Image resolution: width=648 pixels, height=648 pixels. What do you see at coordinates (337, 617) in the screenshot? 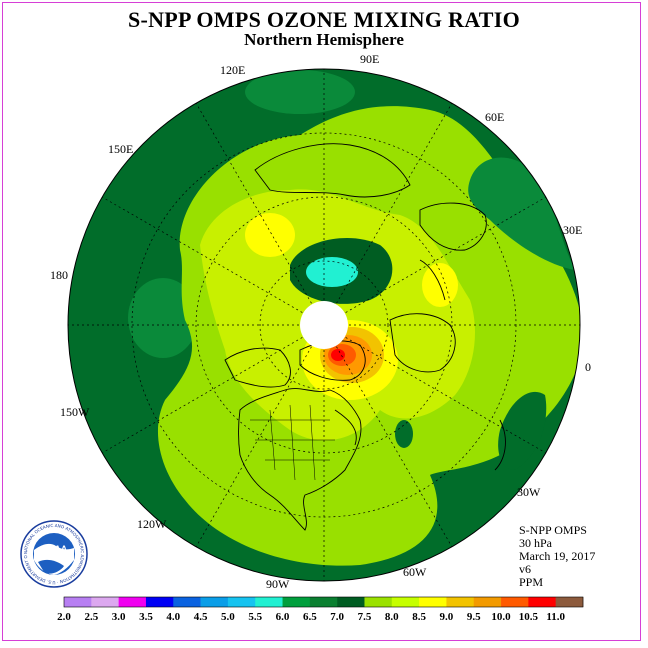
I see `colorbar-tick-label: 7.0` at bounding box center [337, 617].